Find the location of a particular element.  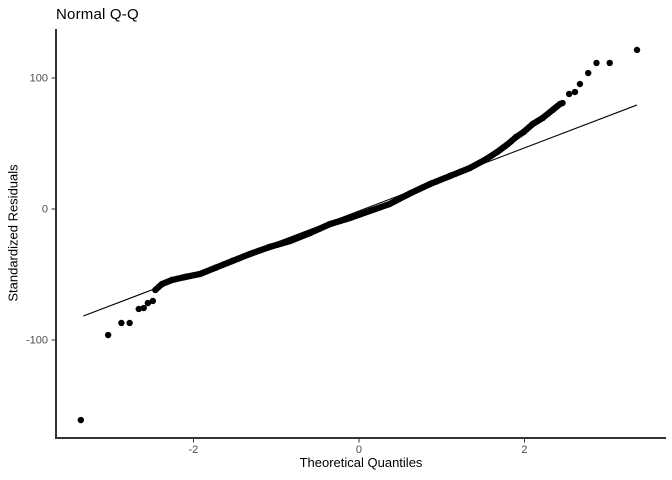

y-tick-label: 0 is located at coordinates (45, 210).